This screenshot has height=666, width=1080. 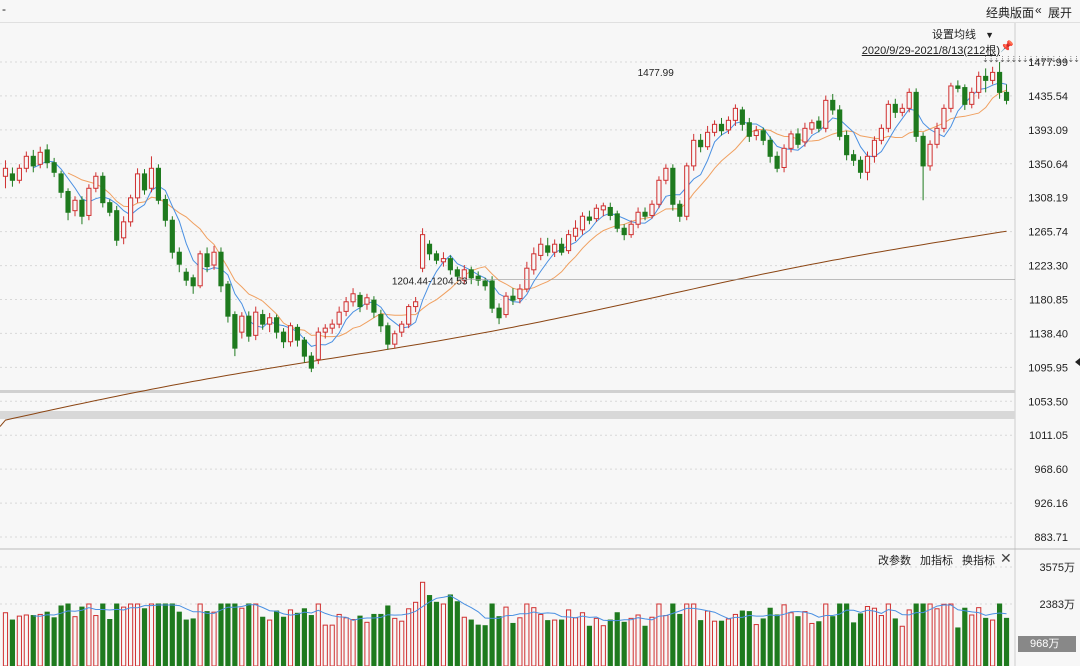 I want to click on close-icon: ✕, so click(x=1006, y=558).